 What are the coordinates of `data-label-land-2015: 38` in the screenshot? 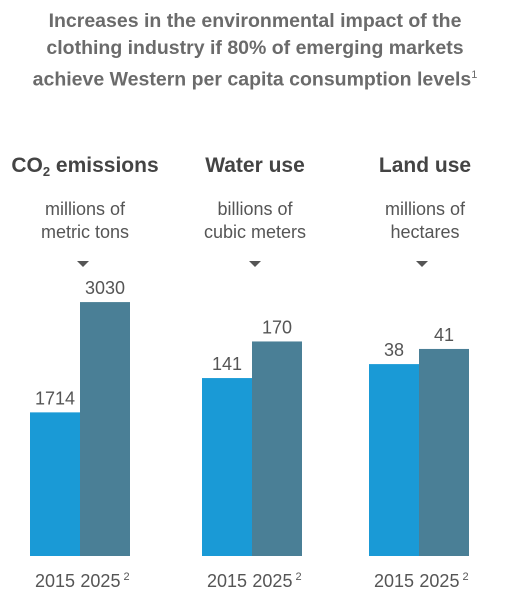 It's located at (394, 350).